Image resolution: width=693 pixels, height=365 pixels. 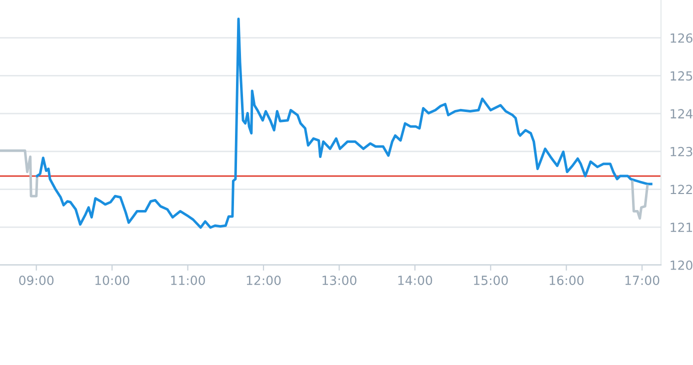 I want to click on y-tick-label: 126, so click(x=681, y=38).